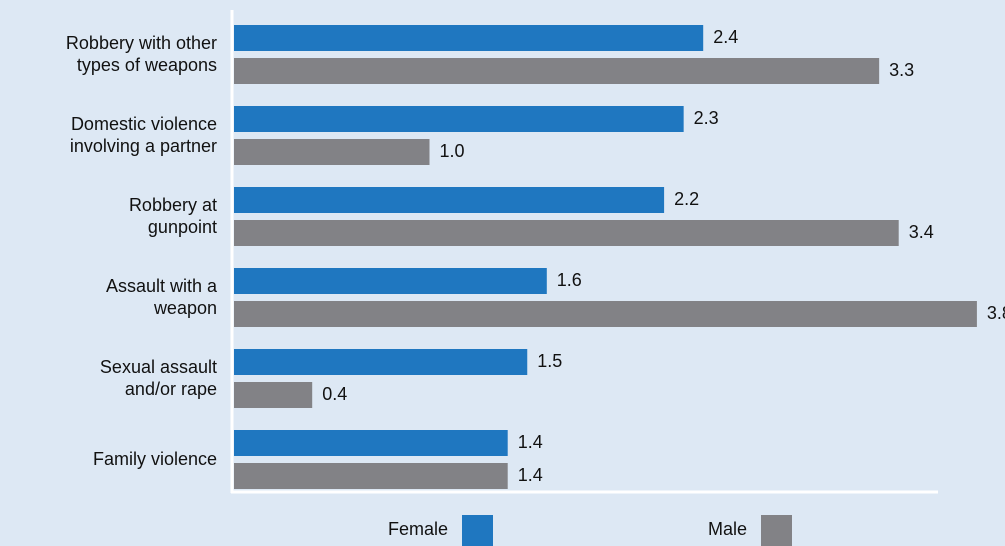 This screenshot has height=546, width=1005. What do you see at coordinates (334, 394) in the screenshot?
I see `value-label: 0.4` at bounding box center [334, 394].